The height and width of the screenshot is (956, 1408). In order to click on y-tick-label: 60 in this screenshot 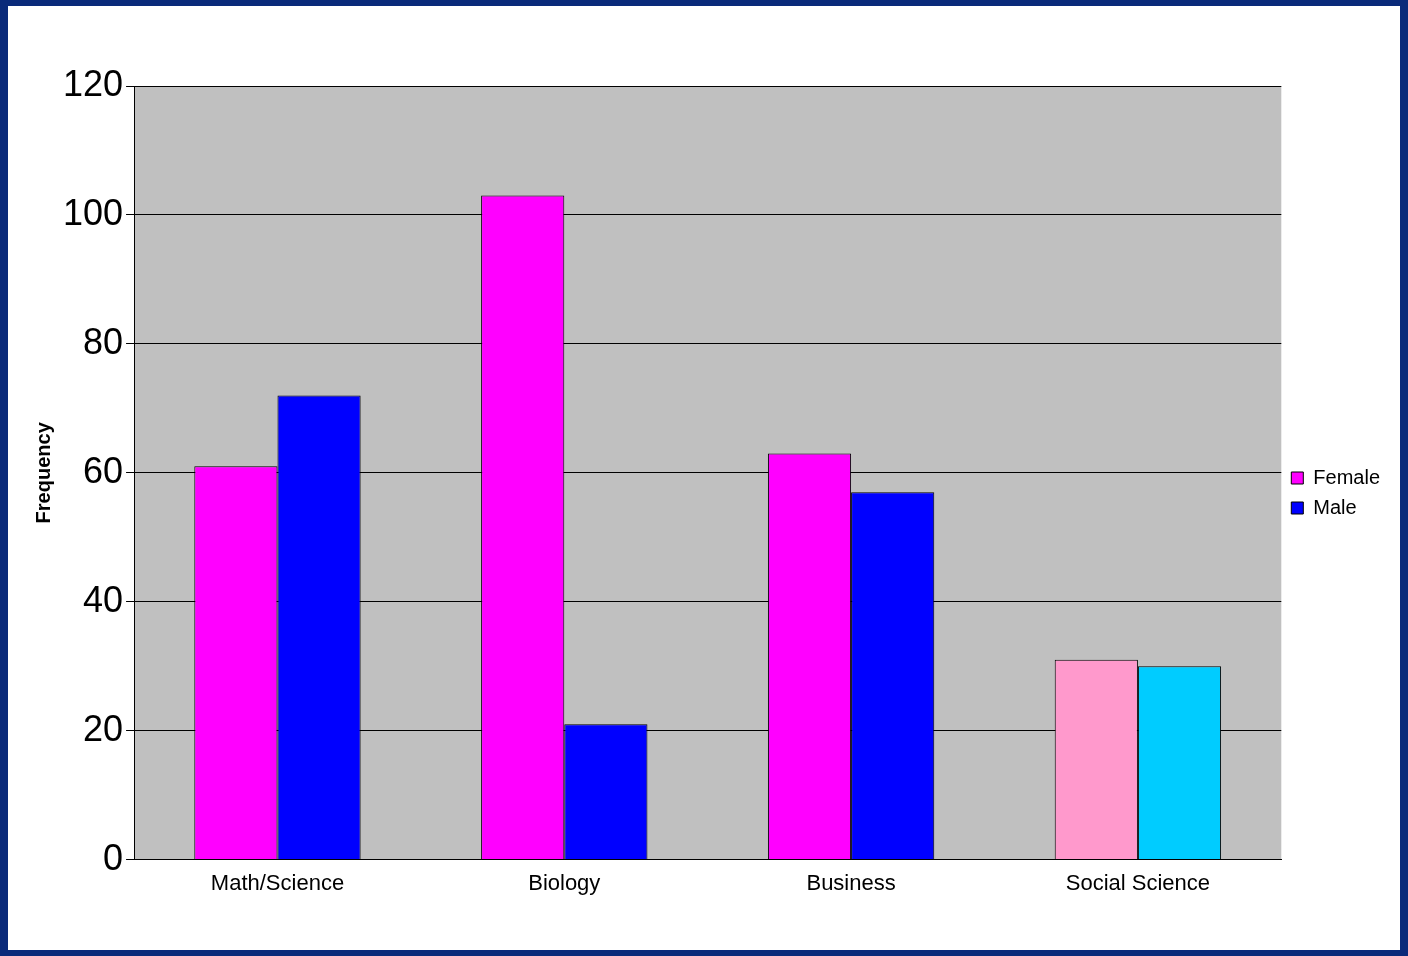, I will do `click(103, 470)`.